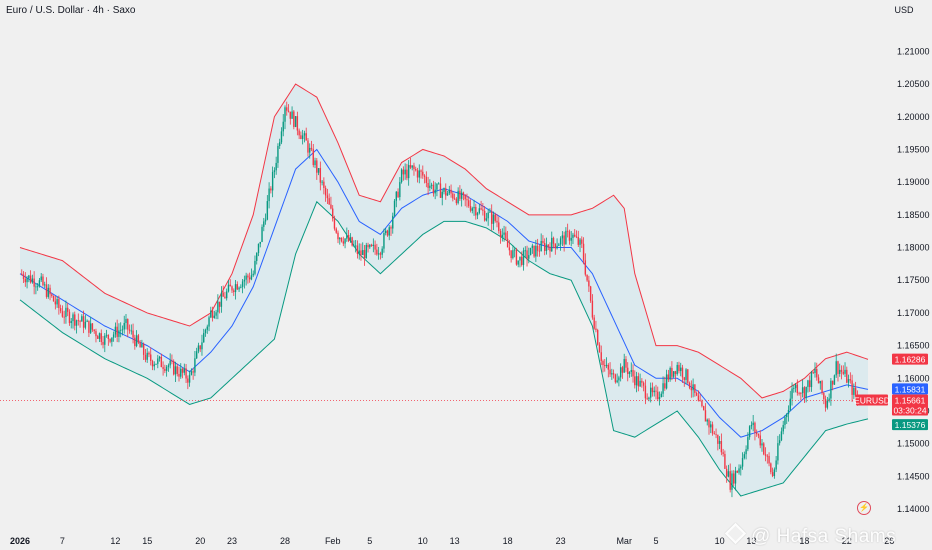  Describe the element at coordinates (910, 410) in the screenshot. I see `countdown-label-bg` at that location.